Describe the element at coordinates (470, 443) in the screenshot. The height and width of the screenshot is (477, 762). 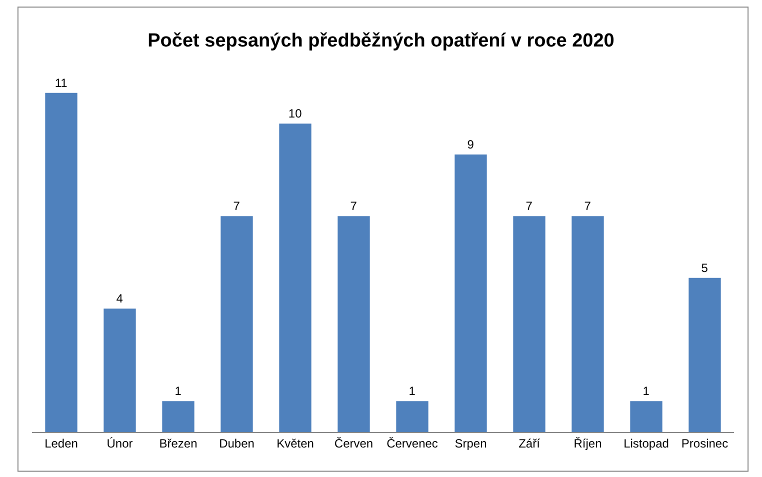
I see `x-tick-label: Srpen` at that location.